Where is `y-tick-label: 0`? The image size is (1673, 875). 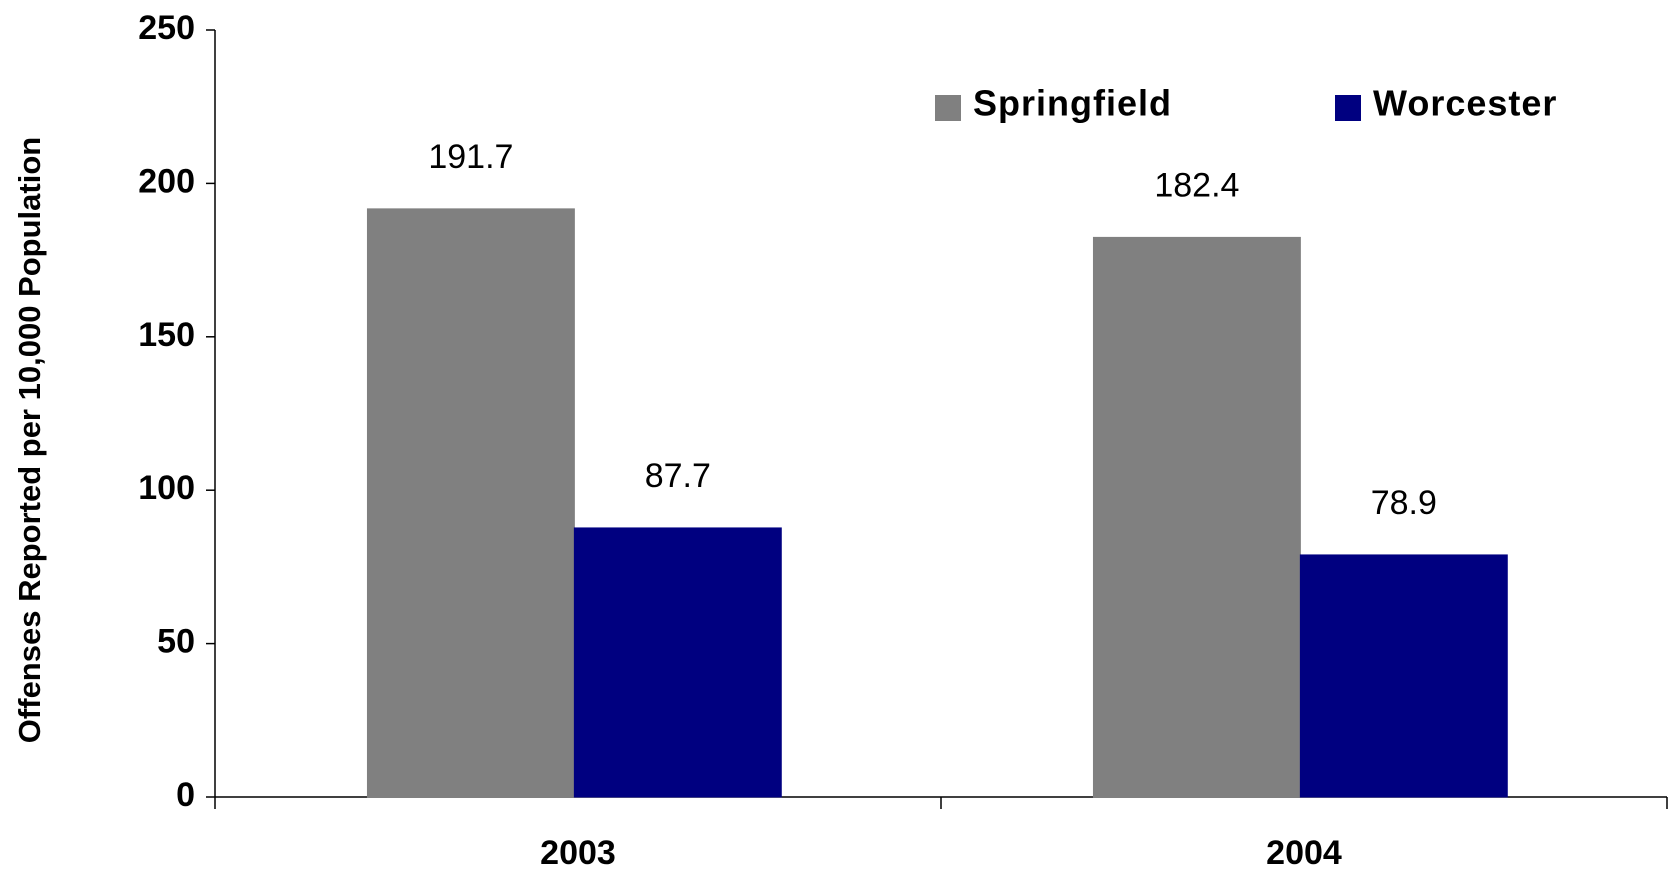
y-tick-label: 0 is located at coordinates (185, 795).